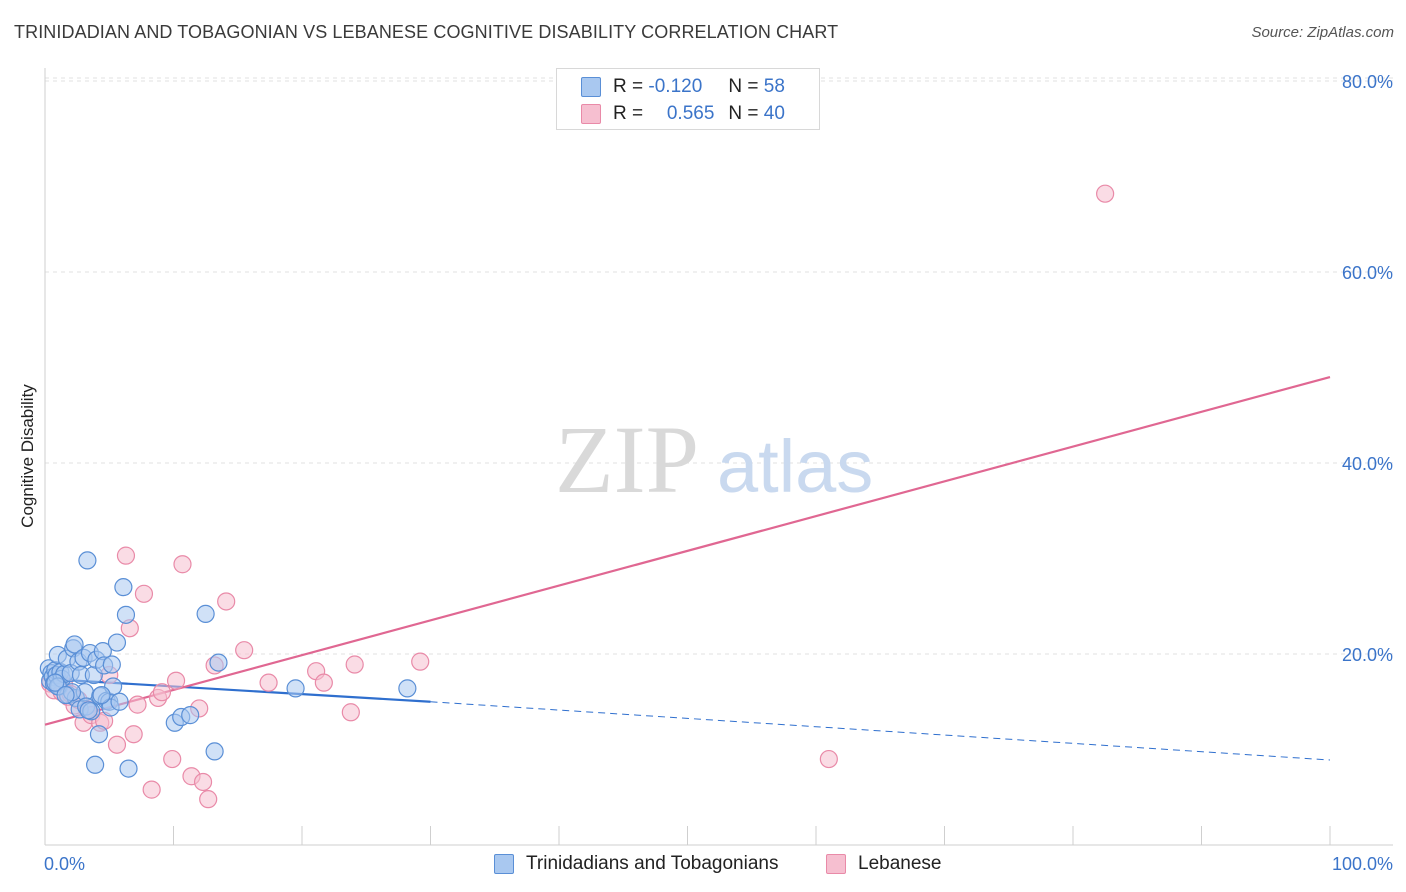  I want to click on y-axis-title: Cognitive Disability, so click(27, 456).